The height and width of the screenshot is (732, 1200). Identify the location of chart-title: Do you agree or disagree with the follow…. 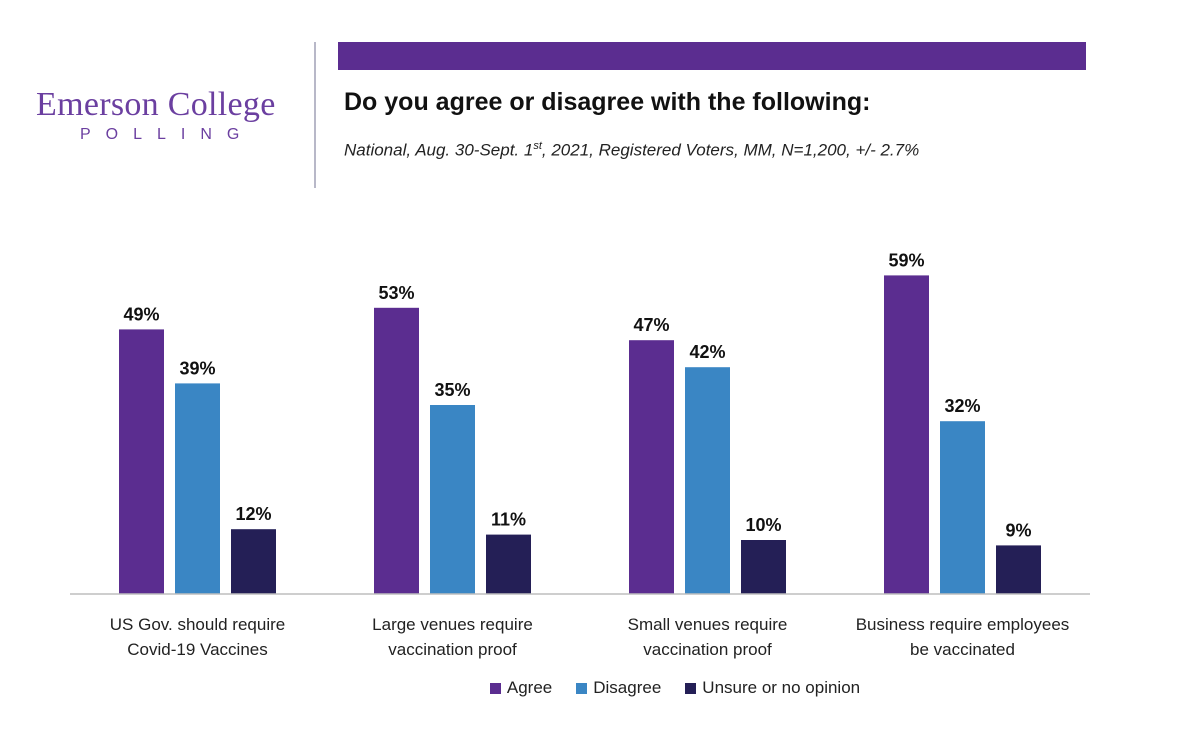
(607, 102).